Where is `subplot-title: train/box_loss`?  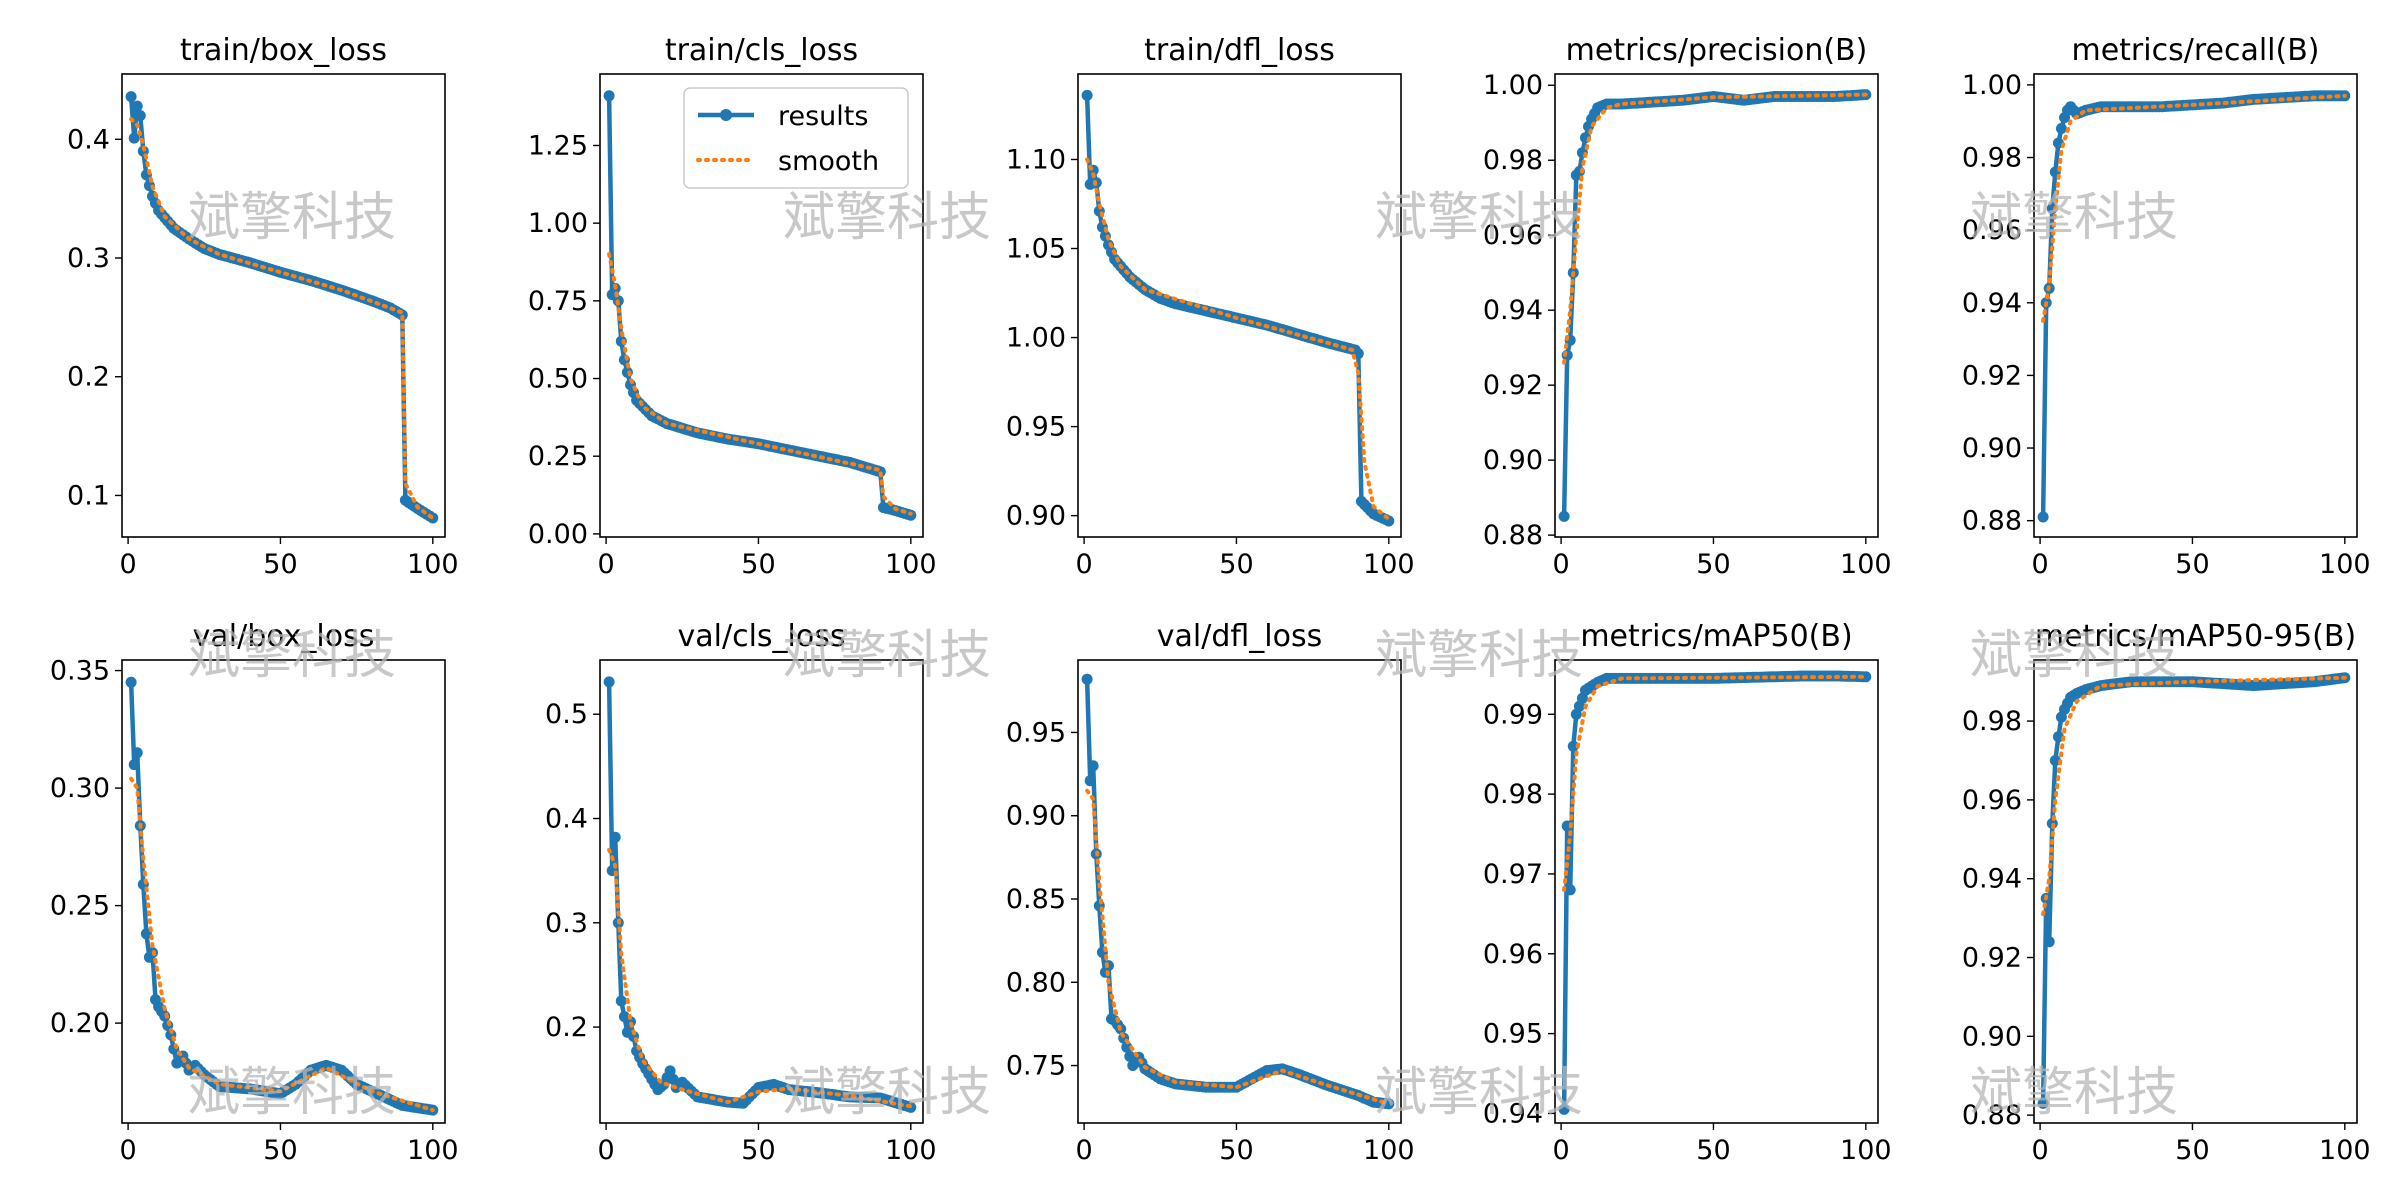 subplot-title: train/box_loss is located at coordinates (283, 50).